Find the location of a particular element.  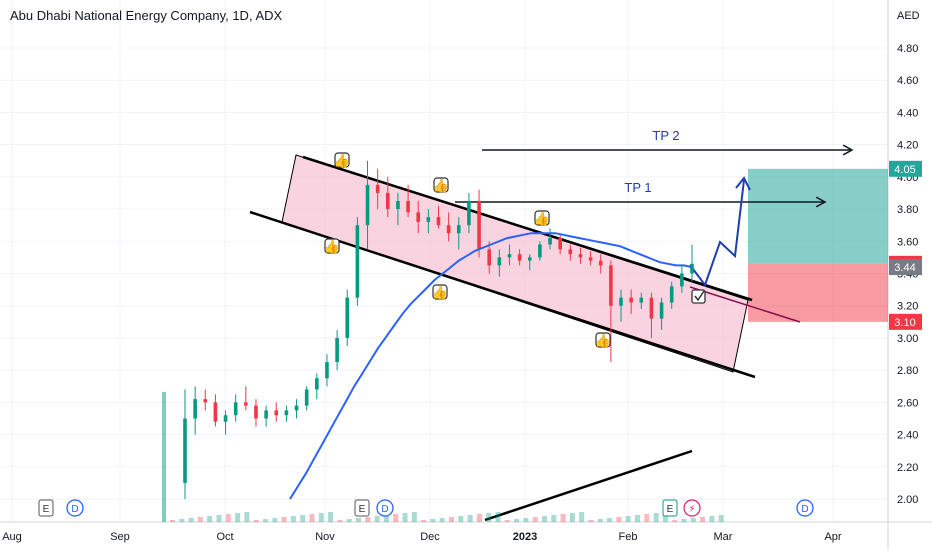

x-tick-label: Sep is located at coordinates (120, 537).